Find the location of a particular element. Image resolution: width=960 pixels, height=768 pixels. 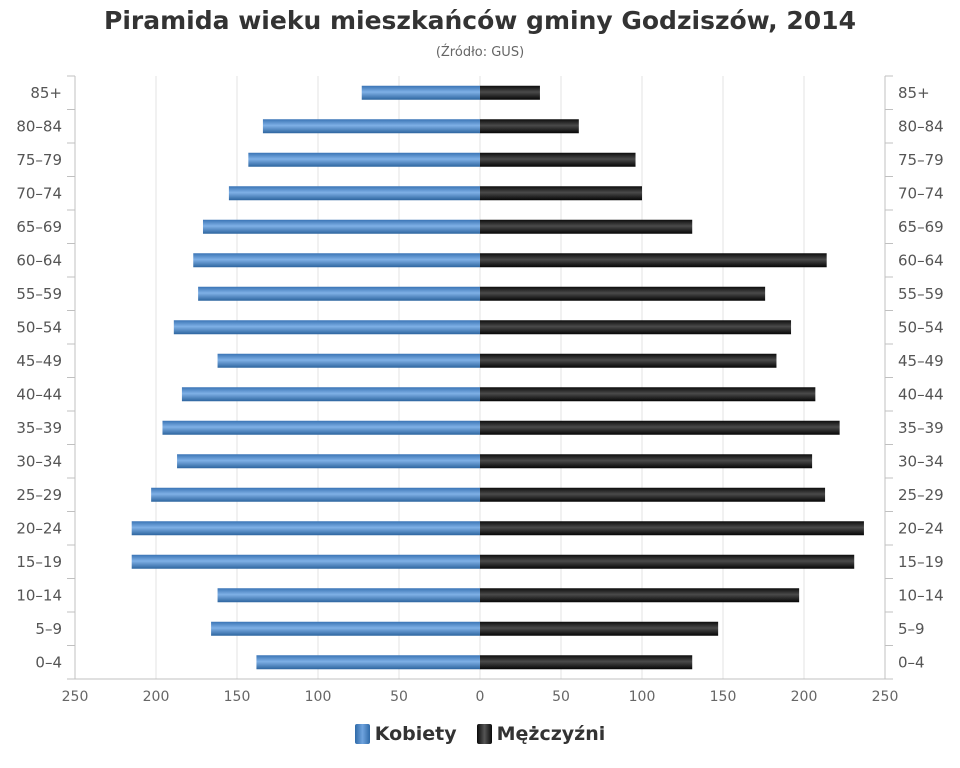

category-label-left: 80–84 is located at coordinates (39, 126).